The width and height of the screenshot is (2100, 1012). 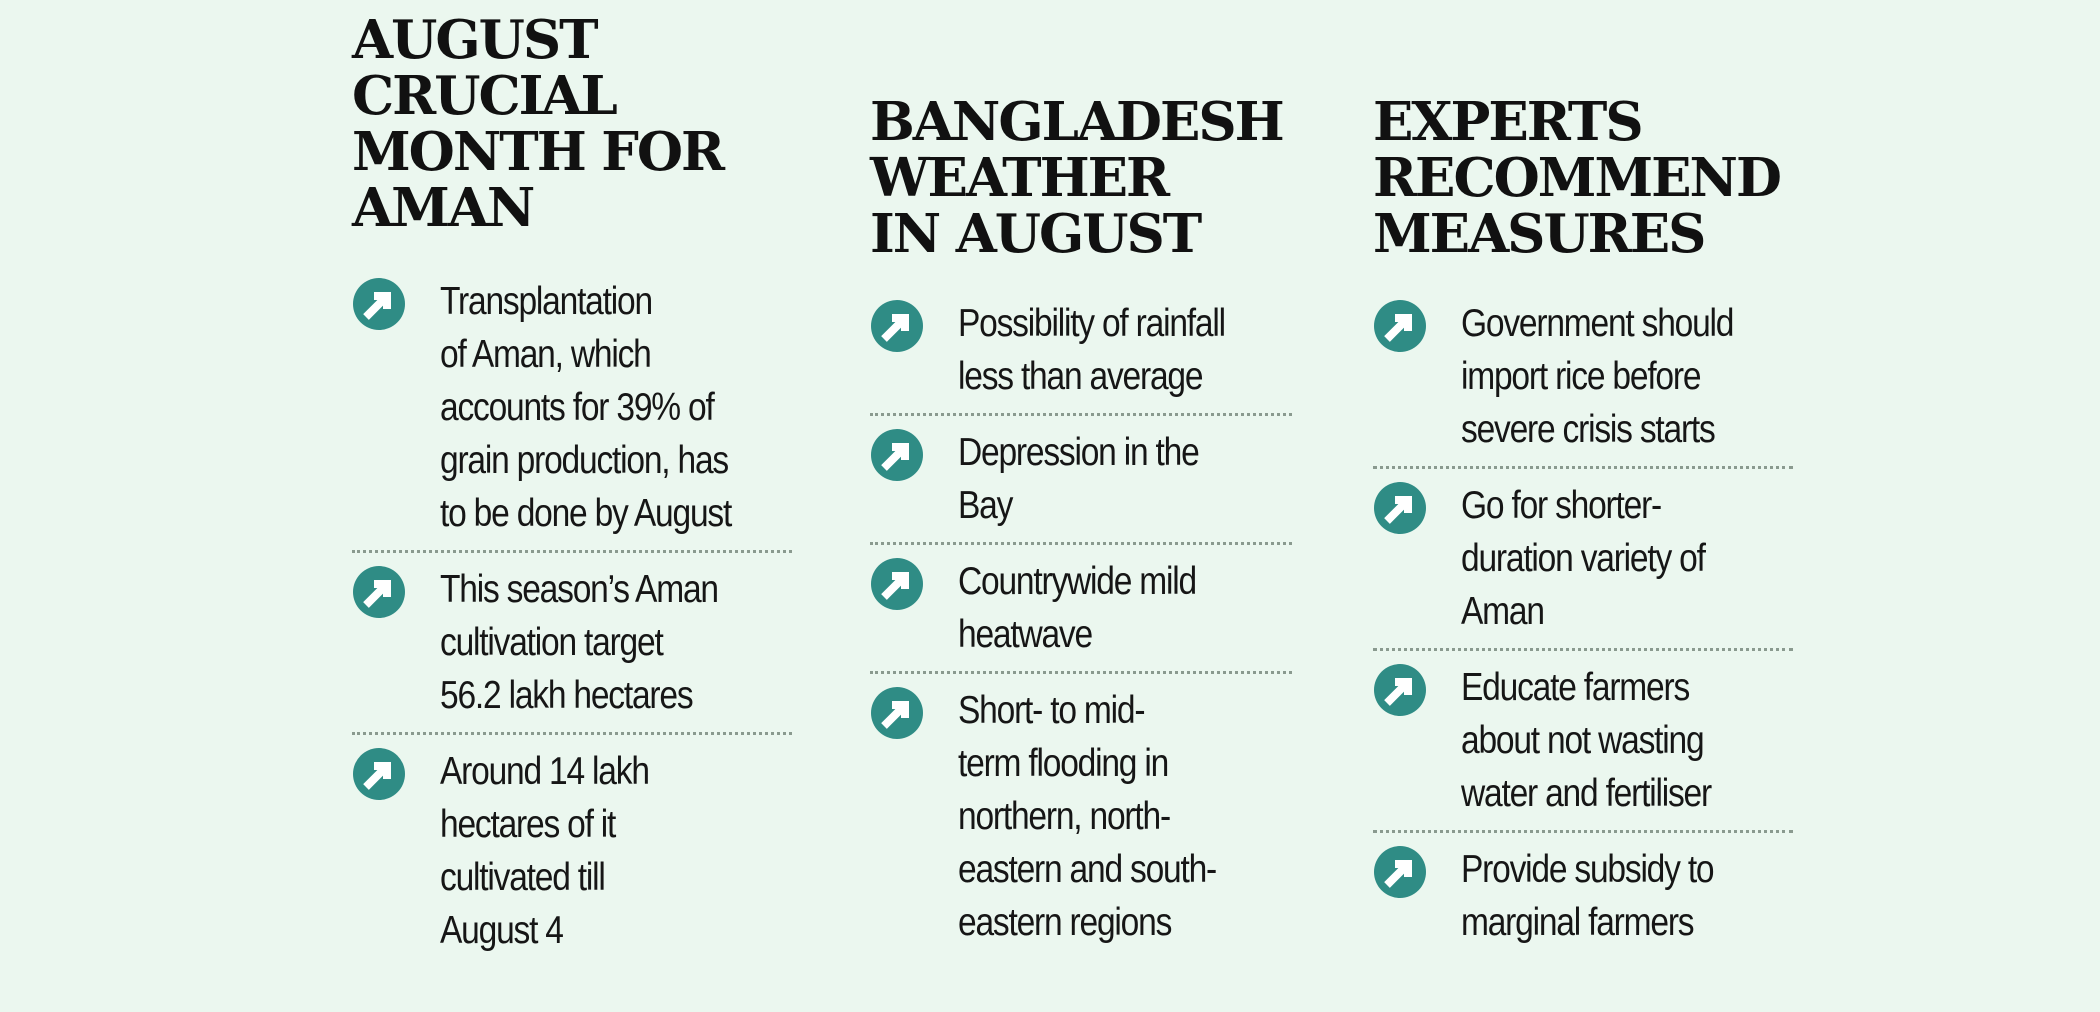 I want to click on item-text: Countrywide mild heatwave, so click(x=1077, y=608).